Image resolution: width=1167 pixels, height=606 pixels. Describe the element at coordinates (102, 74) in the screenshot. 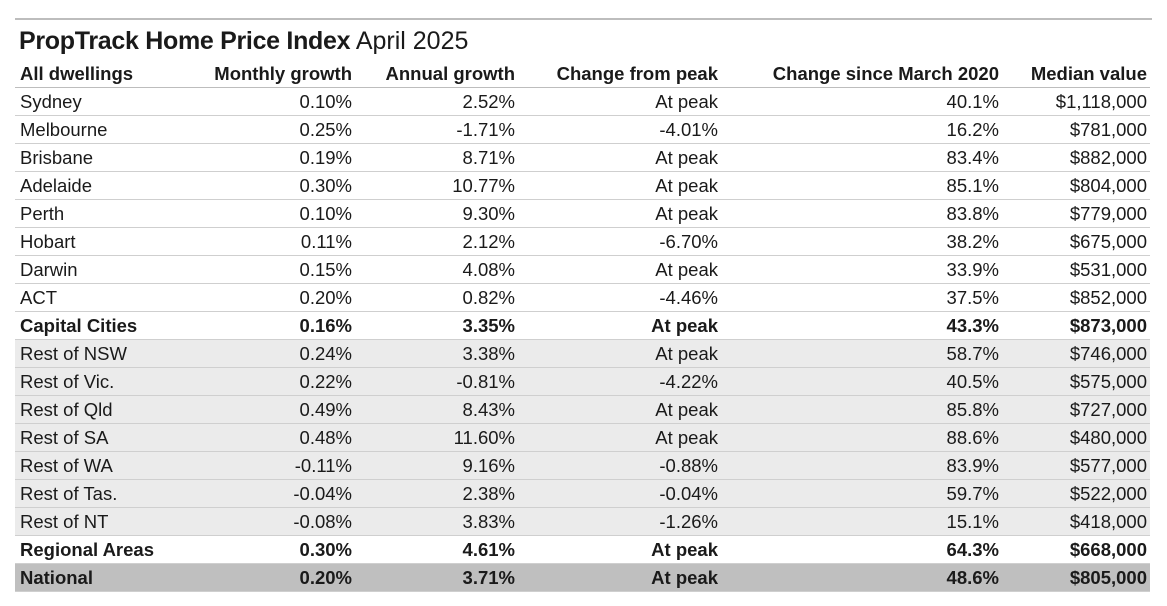

I see `column-header: All dwellings` at that location.